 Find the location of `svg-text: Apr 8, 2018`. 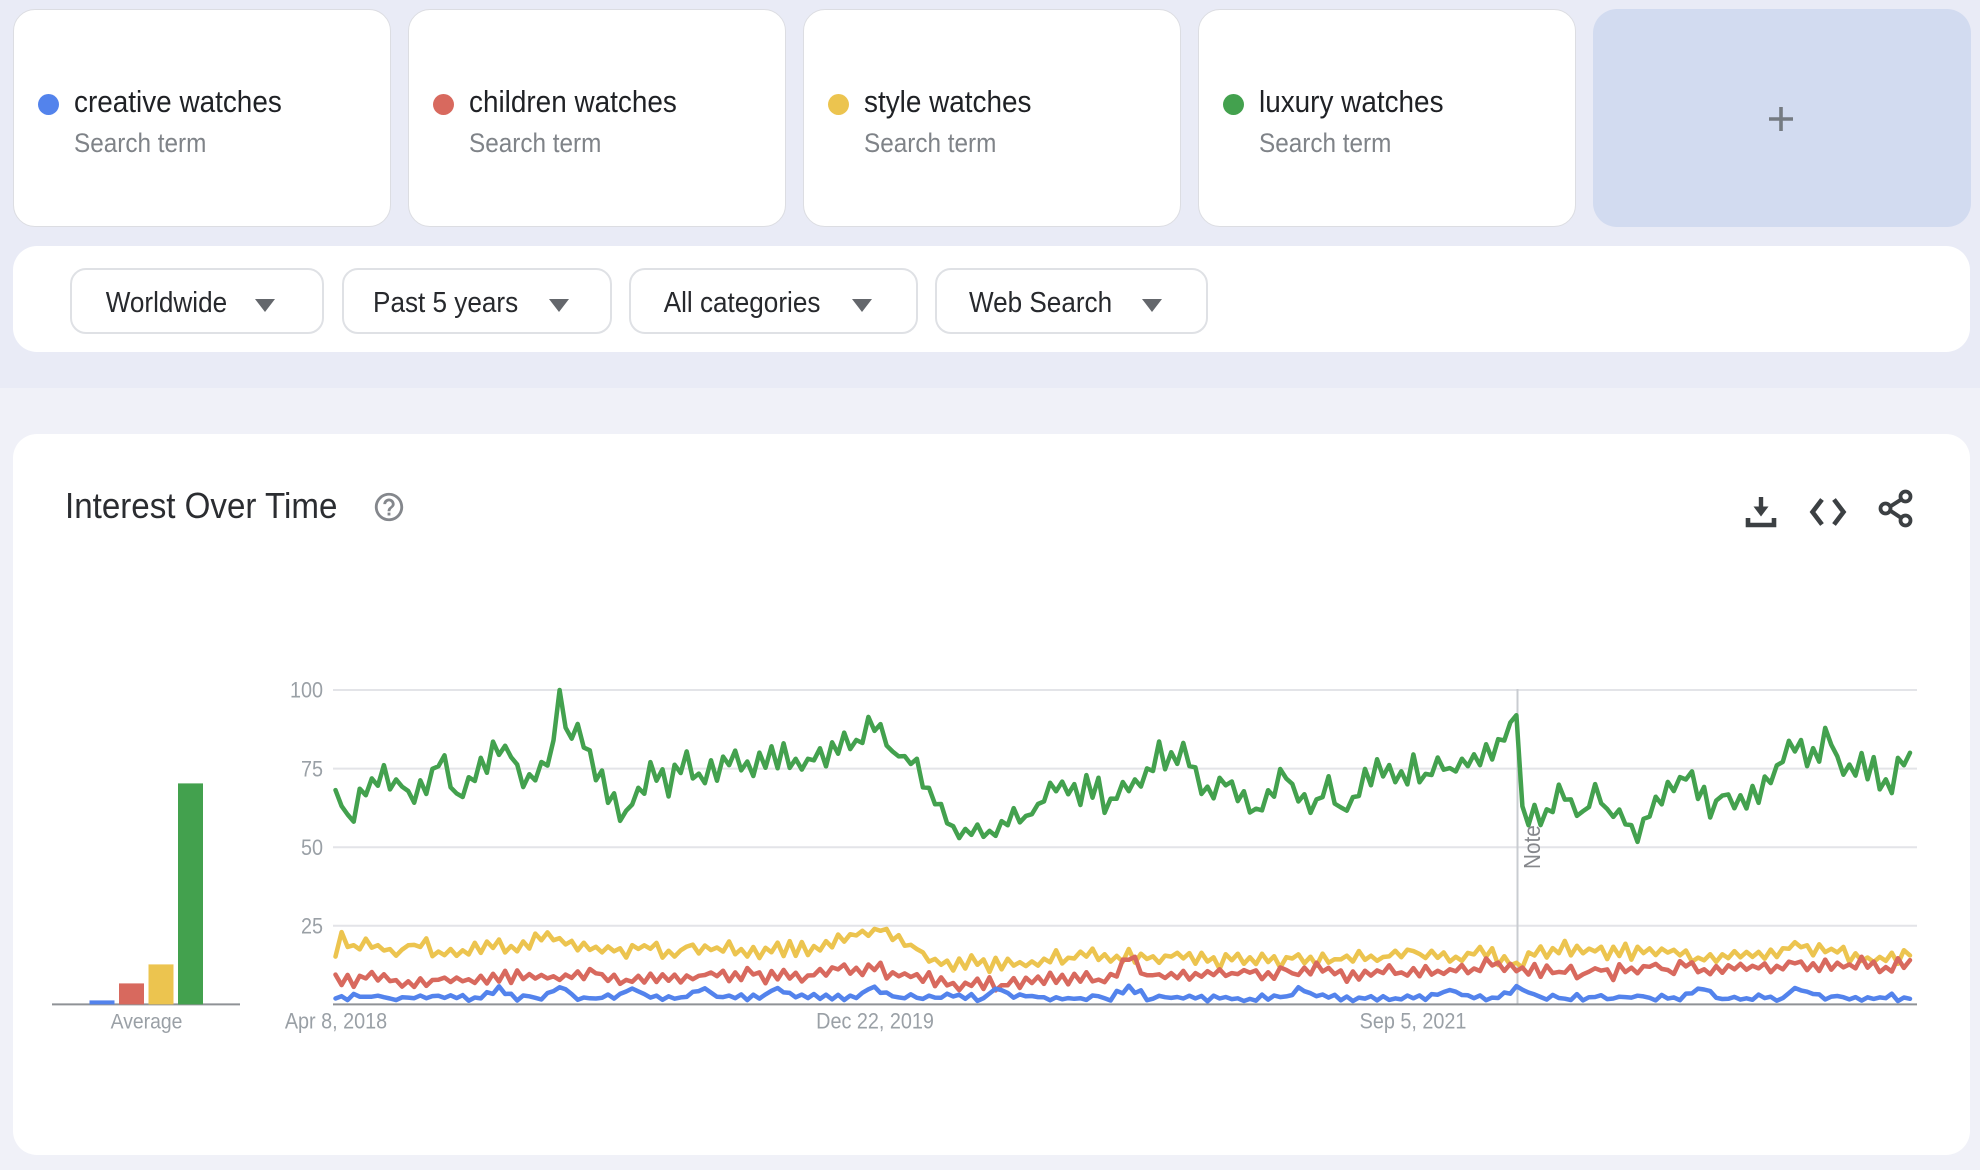

svg-text: Apr 8, 2018 is located at coordinates (336, 1021).